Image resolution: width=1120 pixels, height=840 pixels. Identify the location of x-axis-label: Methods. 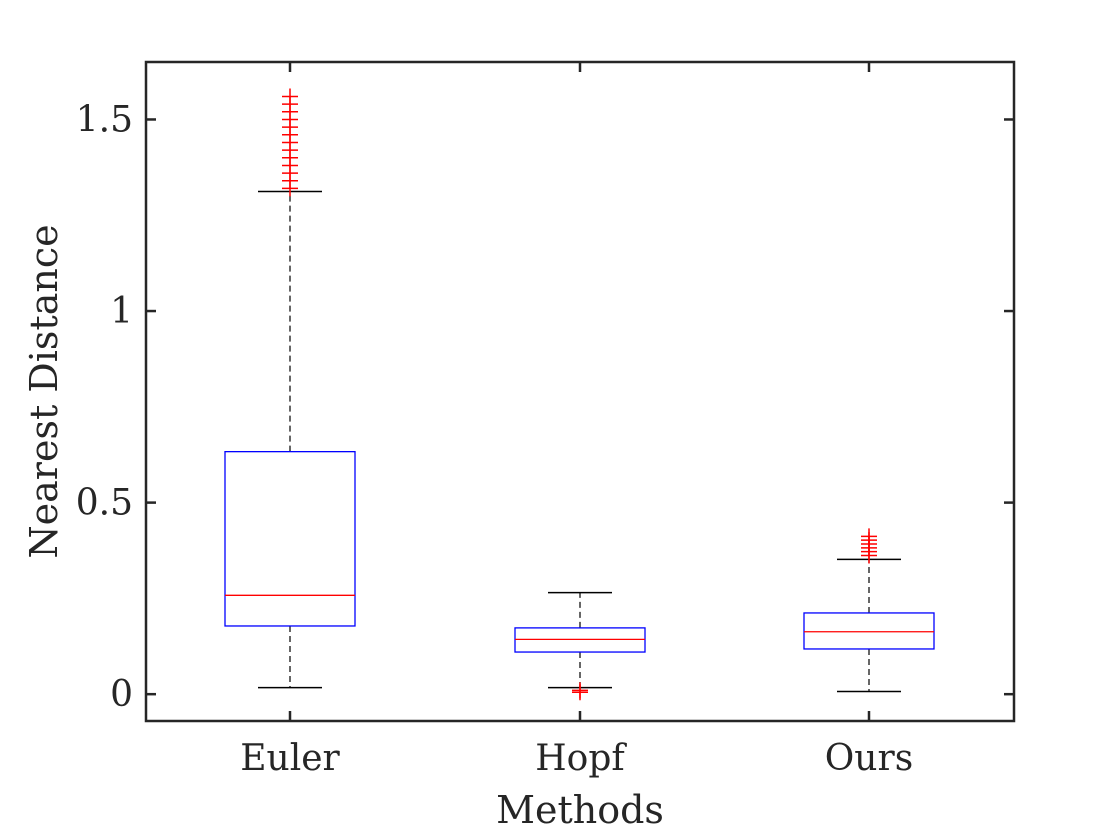
(580, 810).